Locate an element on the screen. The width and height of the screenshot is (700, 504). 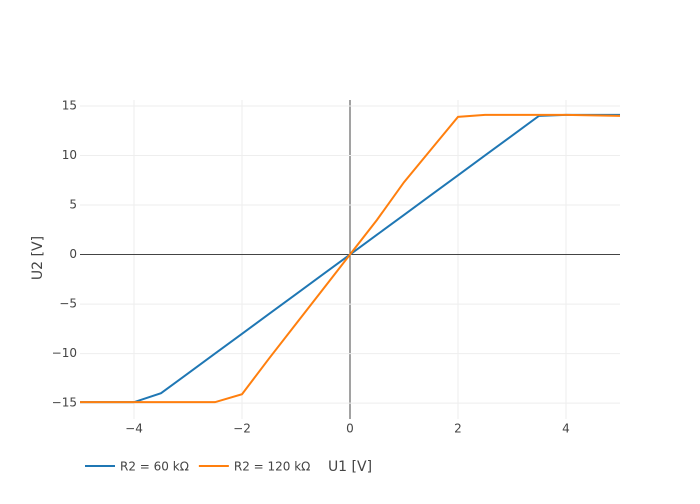
y-tick-label: −10 is located at coordinates (64, 353).